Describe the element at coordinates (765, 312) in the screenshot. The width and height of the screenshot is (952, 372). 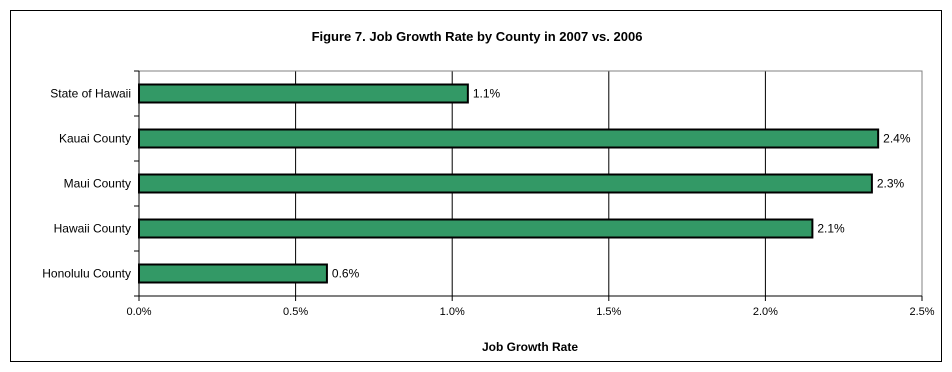
I see `x-tick-label: 2.0%` at that location.